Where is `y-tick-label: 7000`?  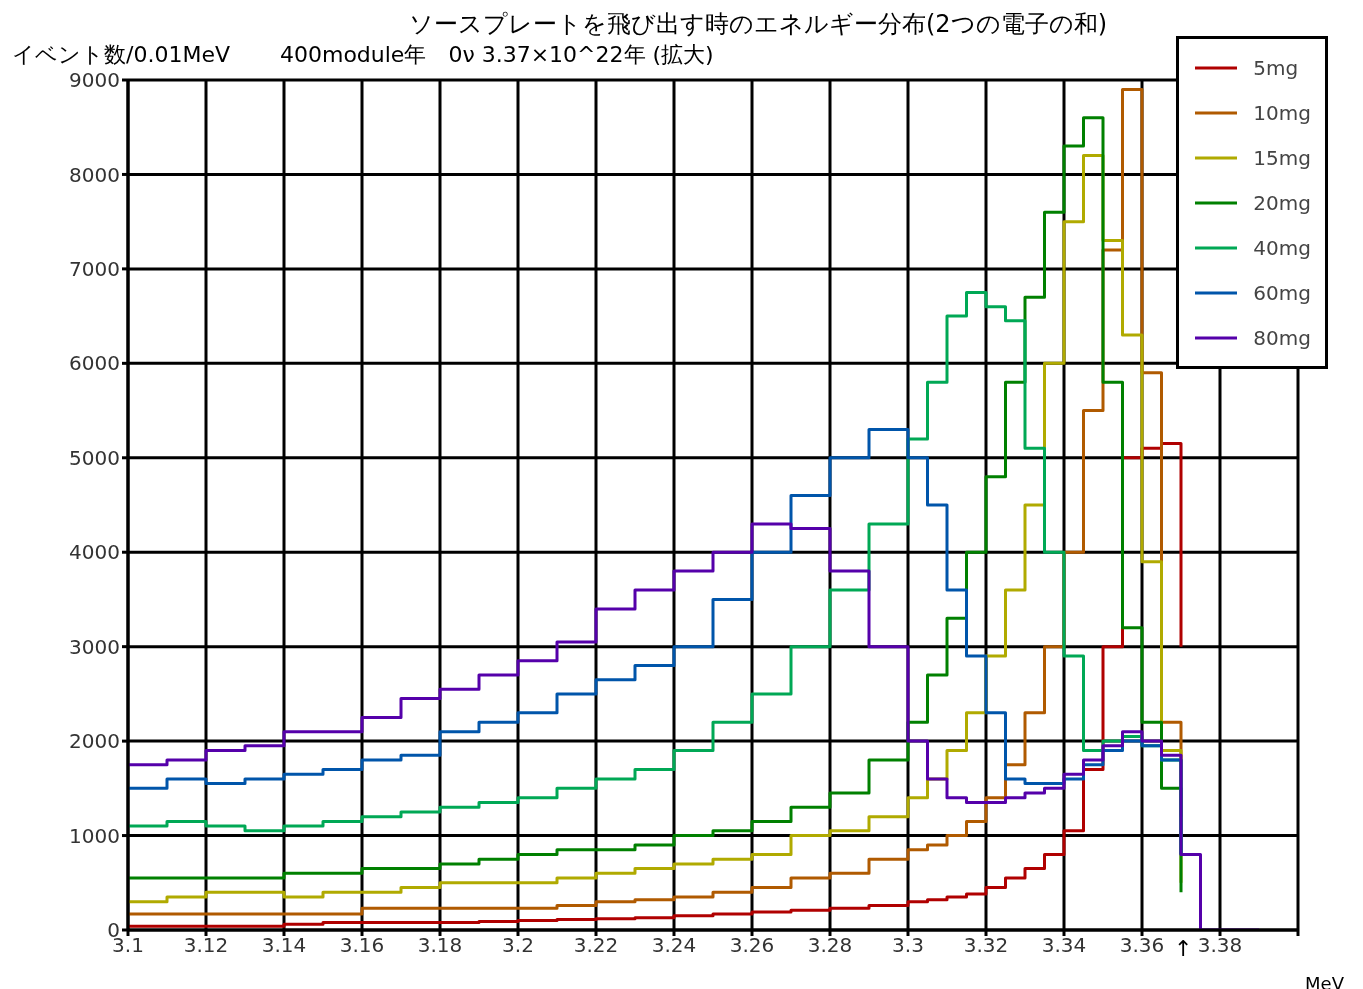
y-tick-label: 7000 is located at coordinates (94, 268).